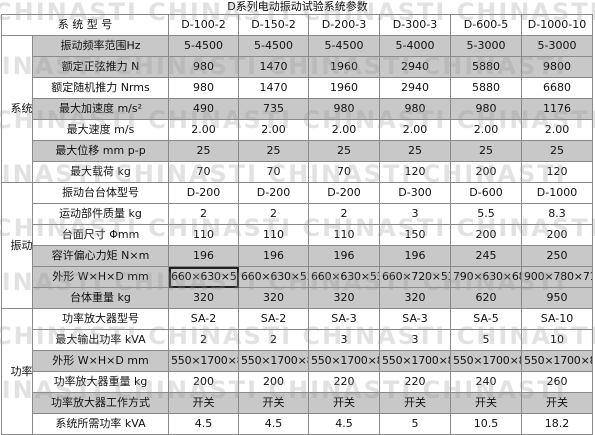 The height and width of the screenshot is (435, 595). I want to click on table-cell: D-600, so click(486, 193).